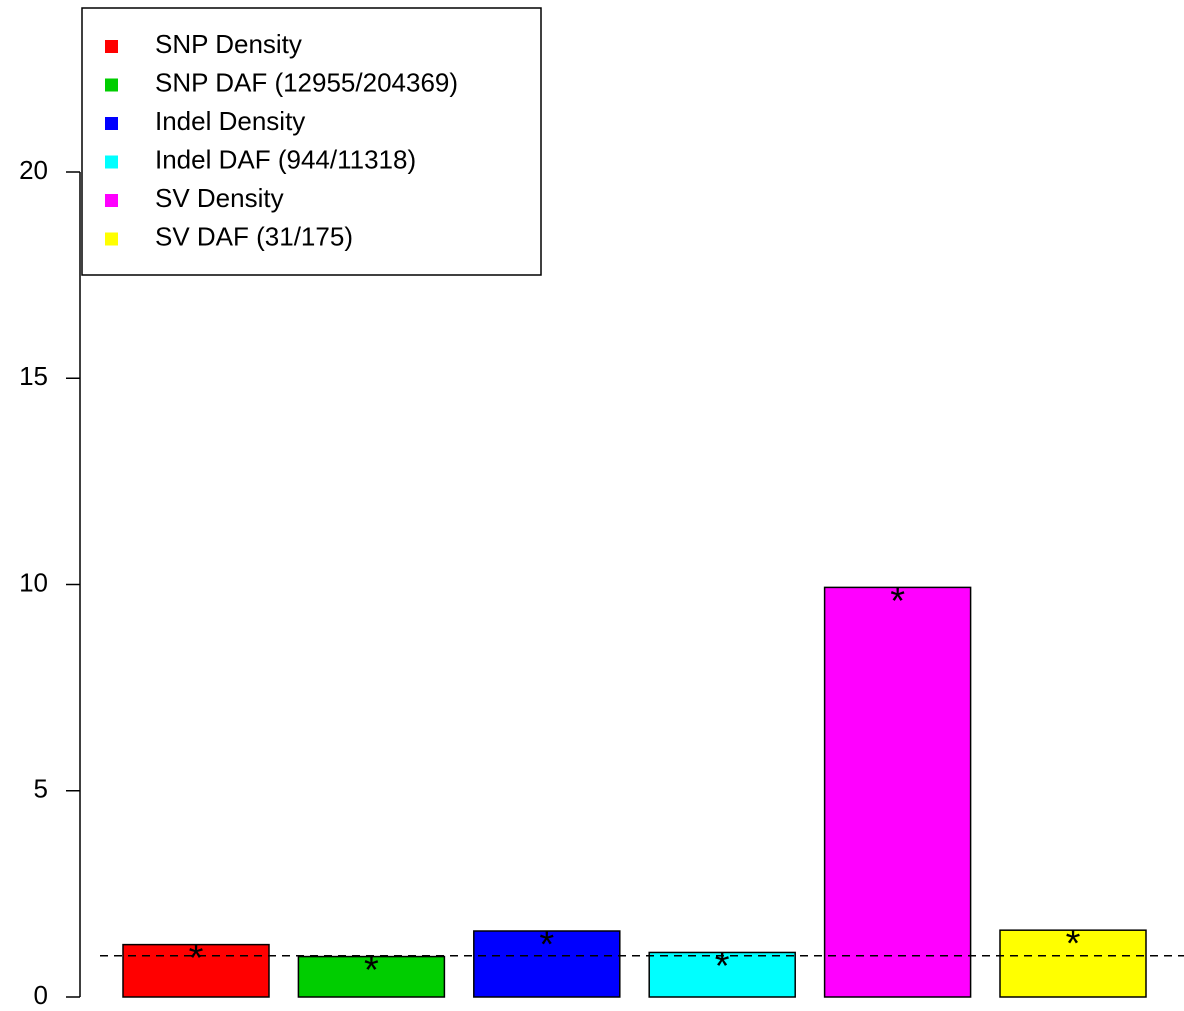 This screenshot has width=1184, height=1011. Describe the element at coordinates (33, 170) in the screenshot. I see `y-tick-label: 20` at that location.